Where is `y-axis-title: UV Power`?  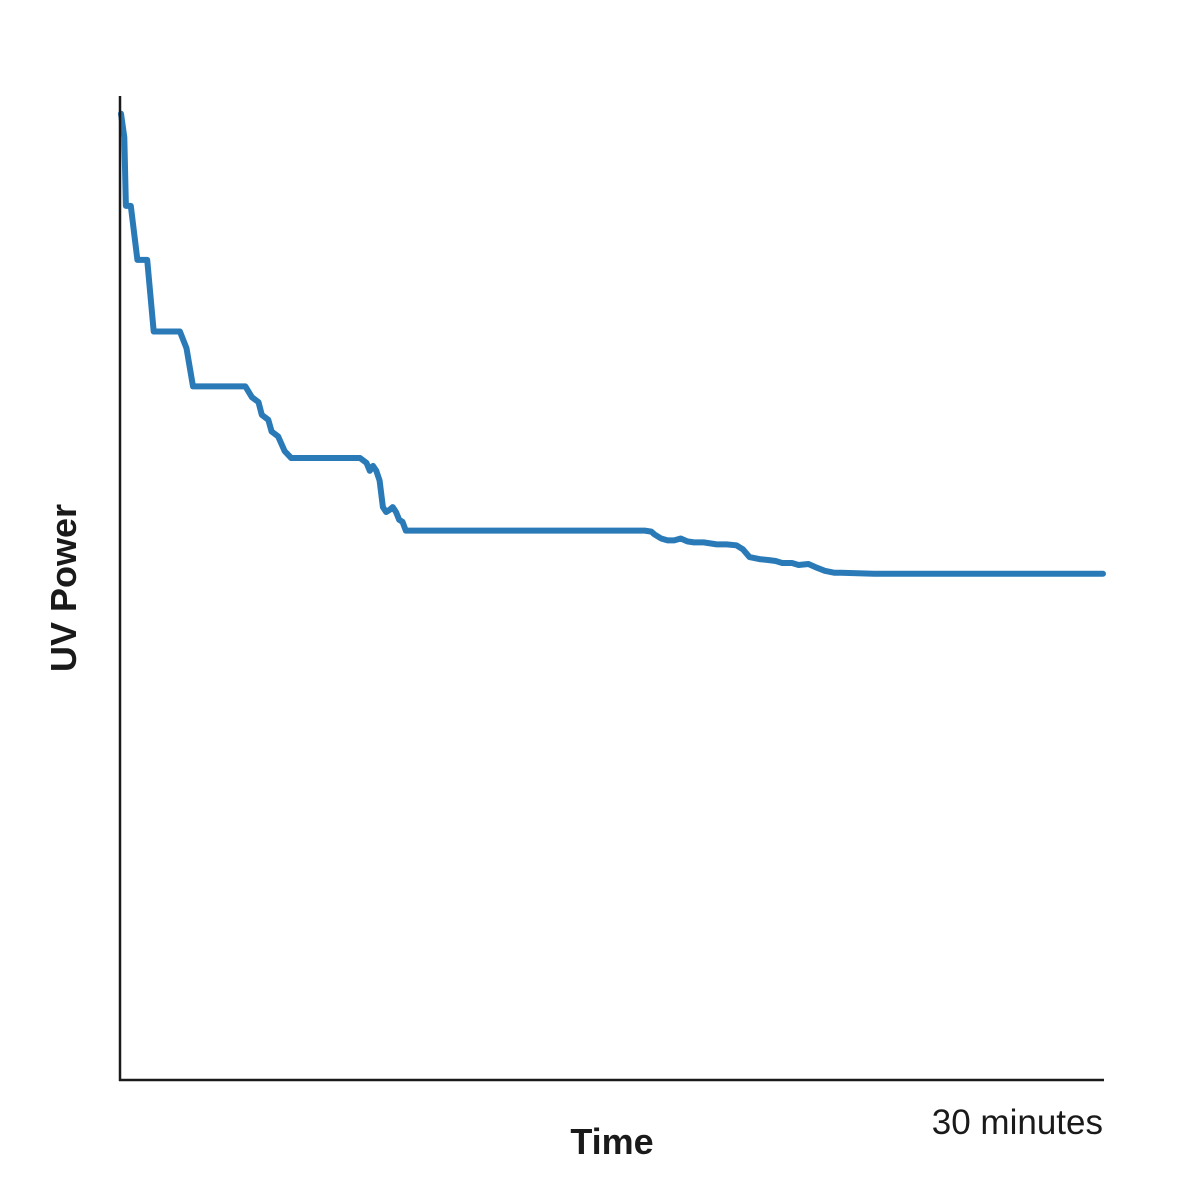
y-axis-title: UV Power is located at coordinates (63, 588).